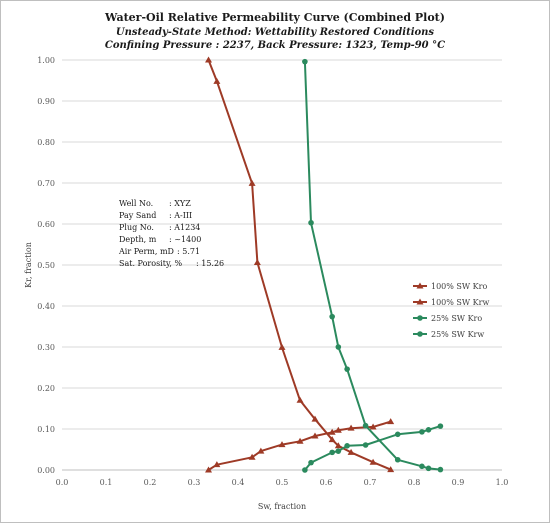  What do you see at coordinates (457, 334) in the screenshot?
I see `legend-label-25-krw: 25% SW Krw` at bounding box center [457, 334].